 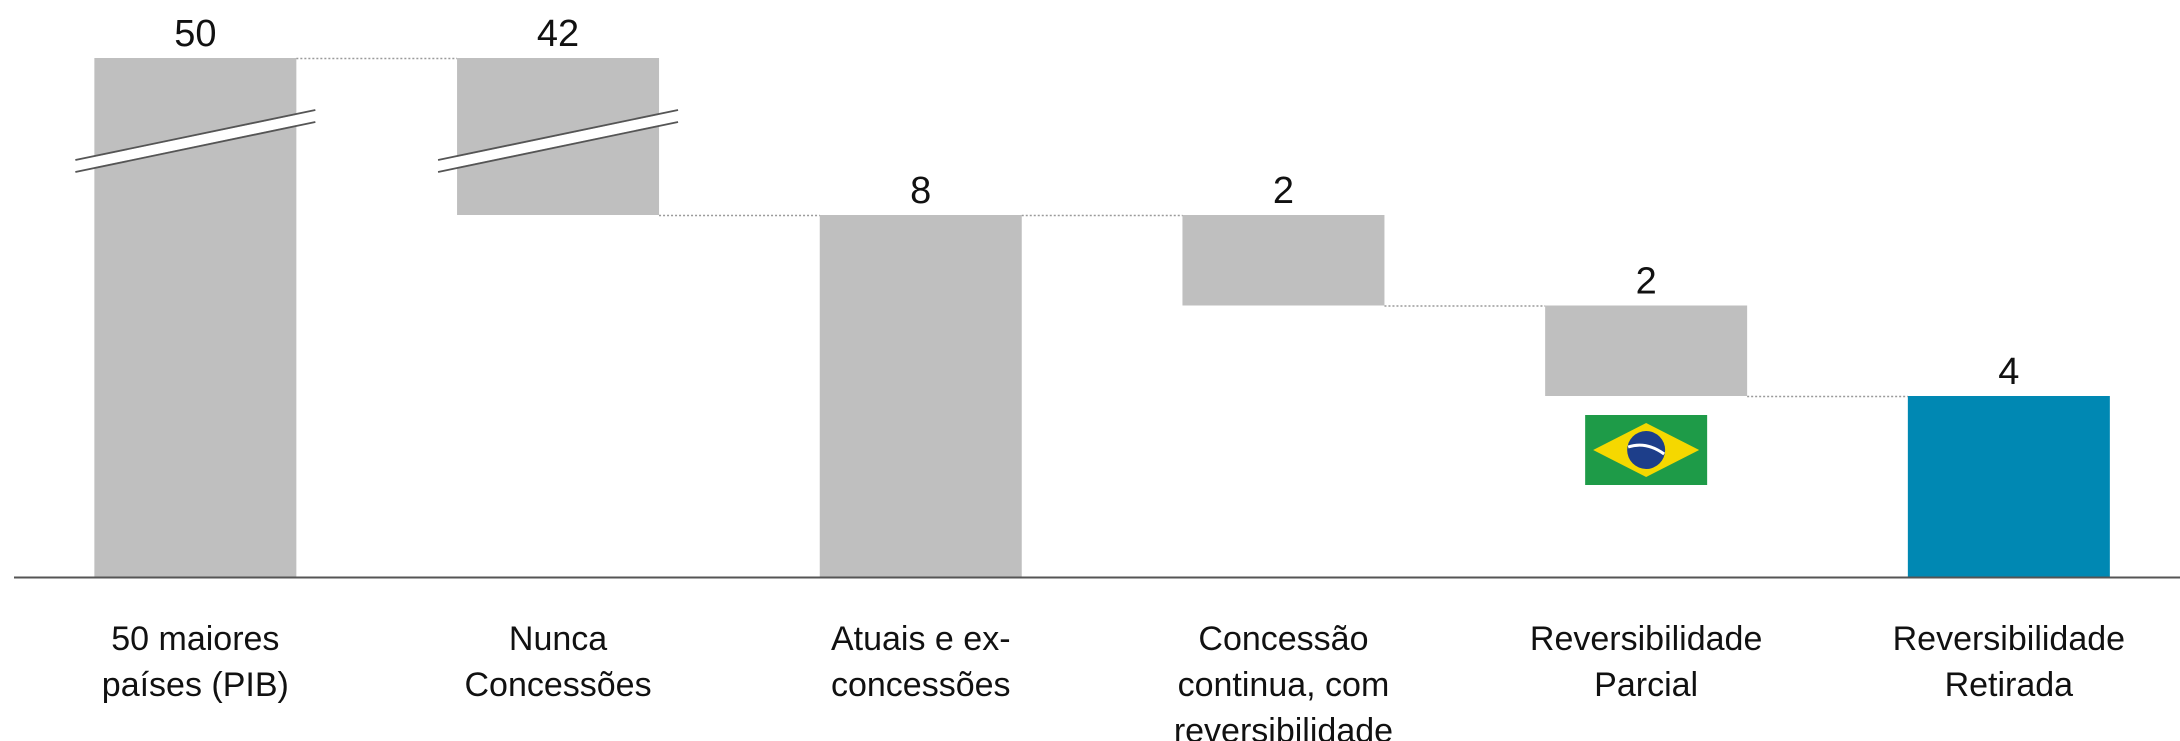 What do you see at coordinates (558, 34) in the screenshot?
I see `value-label-2: 42` at bounding box center [558, 34].